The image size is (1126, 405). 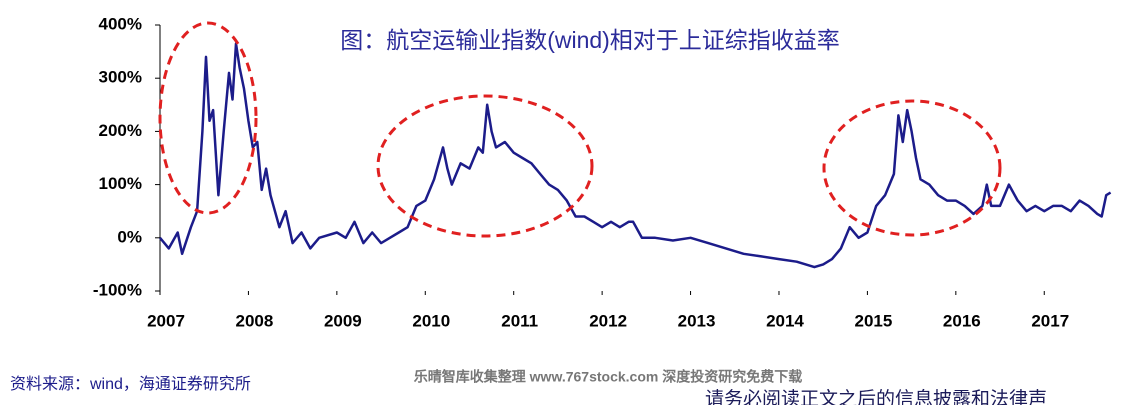 What do you see at coordinates (785, 320) in the screenshot?
I see `x-tick-label: 2014` at bounding box center [785, 320].